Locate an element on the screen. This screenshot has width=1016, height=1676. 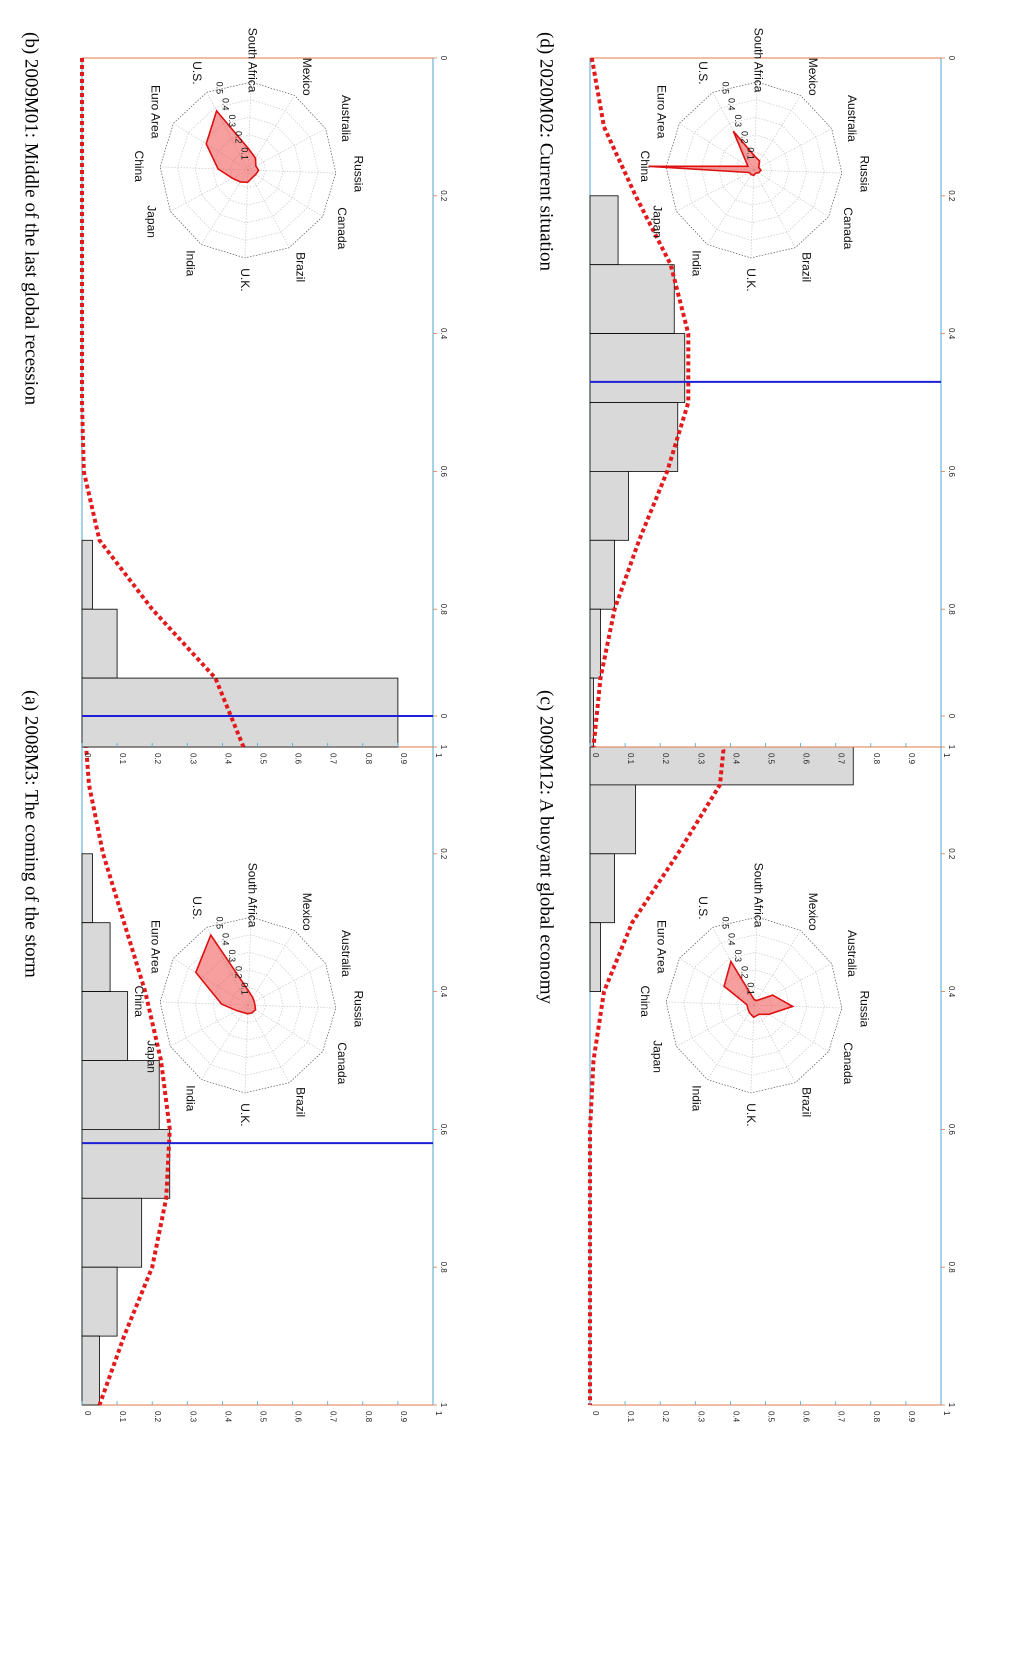
y-tick-label: 0.5 is located at coordinates (263, 759).